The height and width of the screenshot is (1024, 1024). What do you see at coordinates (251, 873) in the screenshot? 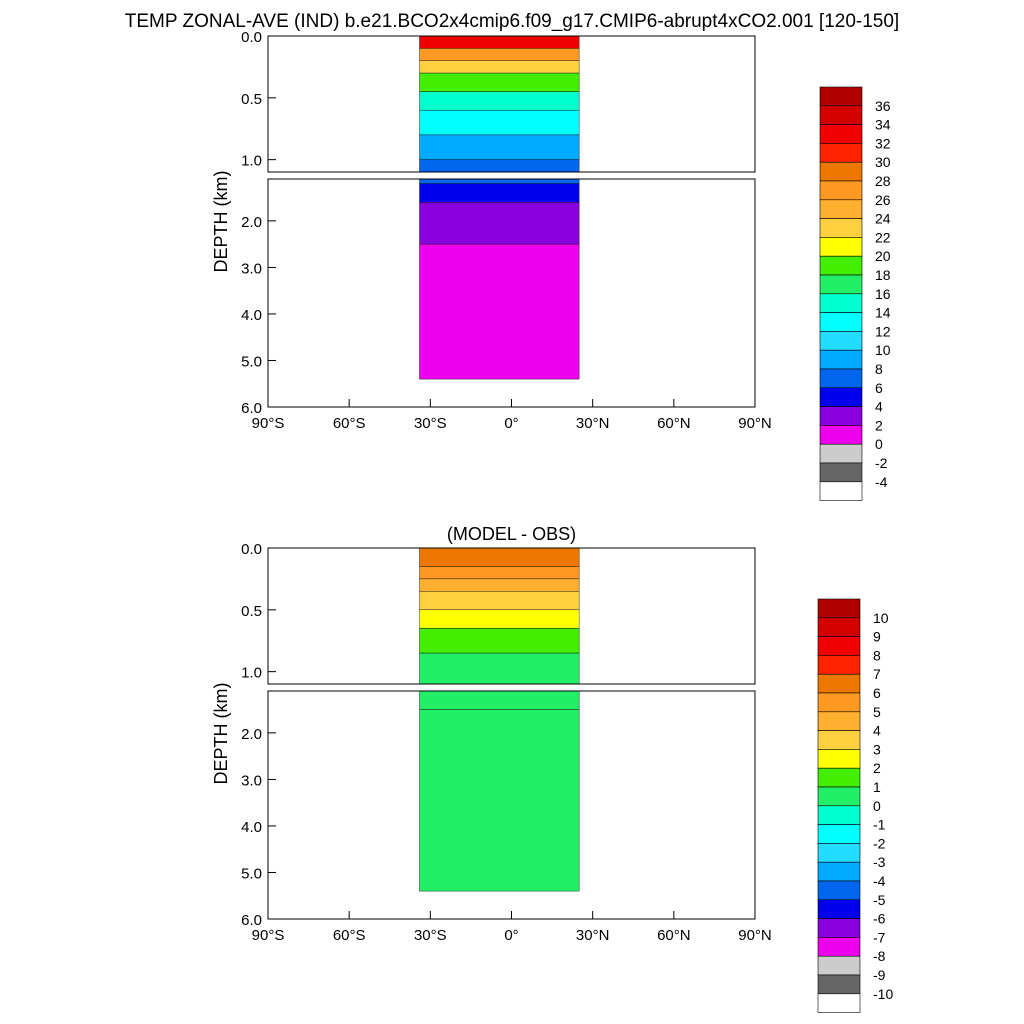
I see `y-tick-label: 5.0` at bounding box center [251, 873].